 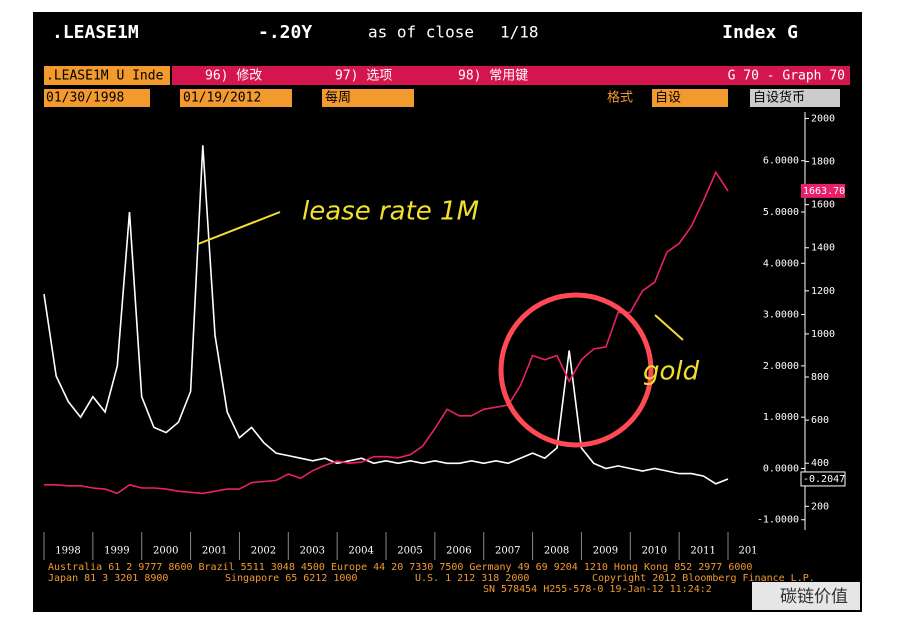 I want to click on x-axis-strip, so click(x=397, y=550).